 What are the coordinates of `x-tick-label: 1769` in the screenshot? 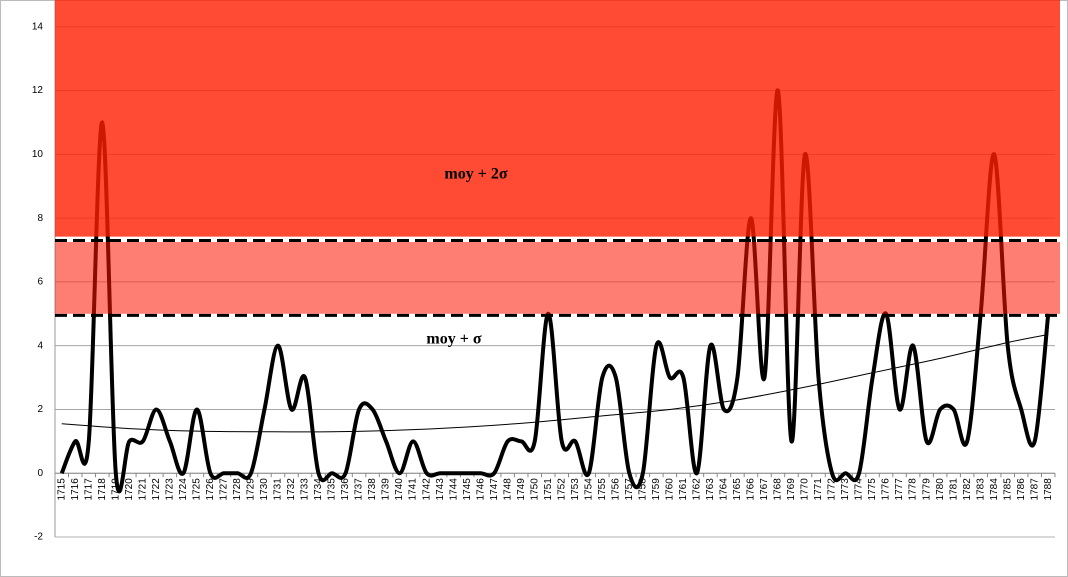 It's located at (791, 489).